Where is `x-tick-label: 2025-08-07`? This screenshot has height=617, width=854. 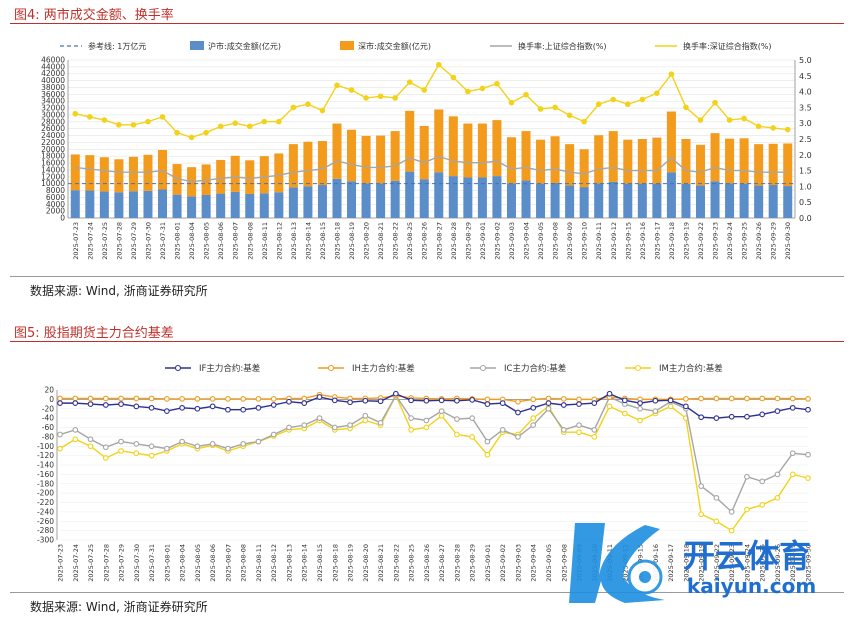
x-tick-label: 2025-08-07 is located at coordinates (228, 563).